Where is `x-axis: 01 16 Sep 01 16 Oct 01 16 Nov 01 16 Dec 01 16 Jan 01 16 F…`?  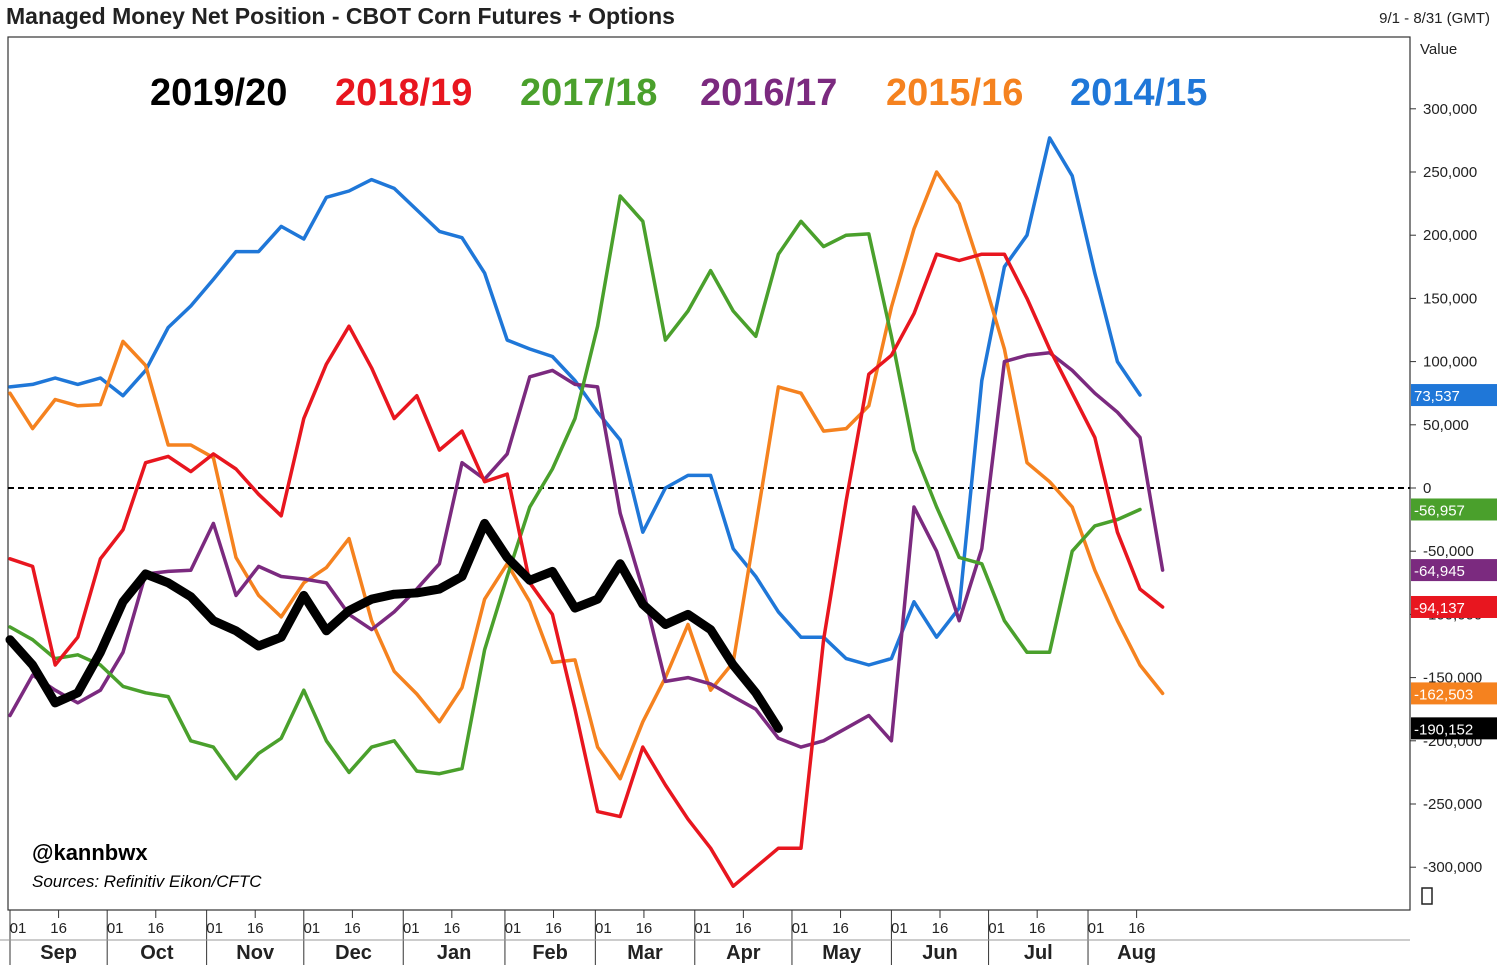
x-axis: 01 16 Sep 01 16 Oct 01 16 Nov 01 16 Dec 01 16 Jan 01 16 F… is located at coordinates (705, 937).